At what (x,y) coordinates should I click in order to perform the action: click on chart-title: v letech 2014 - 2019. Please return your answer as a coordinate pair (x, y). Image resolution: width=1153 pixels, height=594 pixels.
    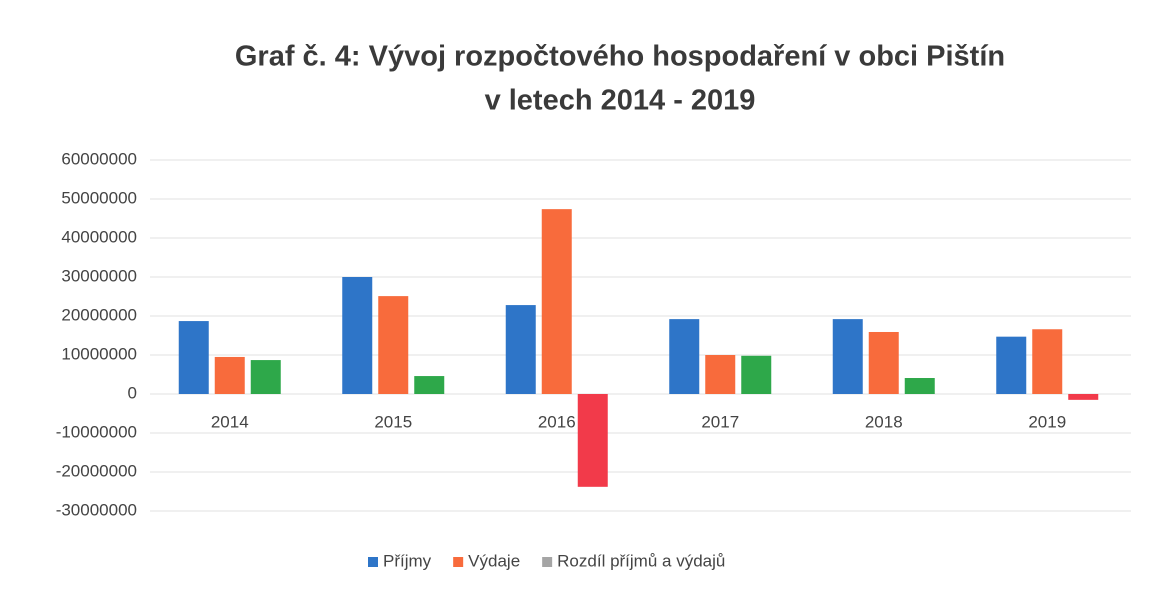
    Looking at the image, I should click on (620, 101).